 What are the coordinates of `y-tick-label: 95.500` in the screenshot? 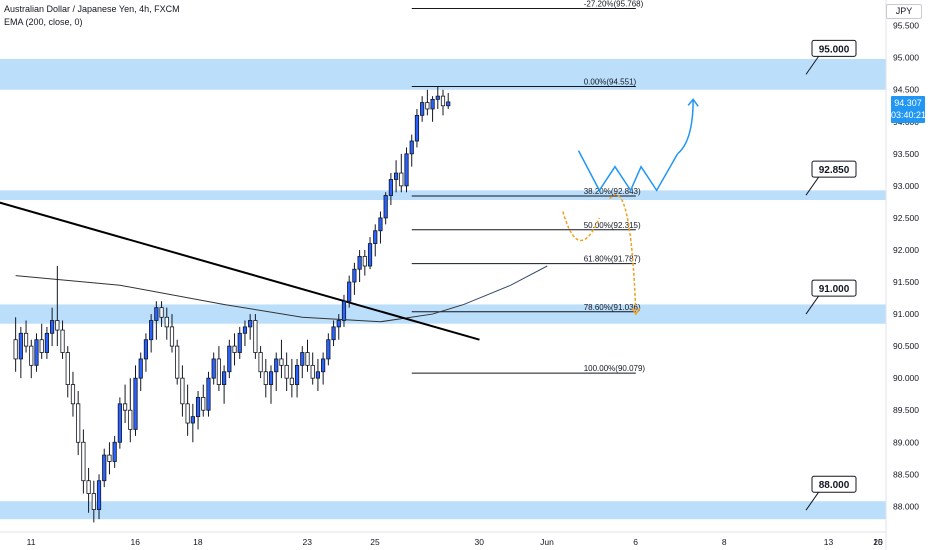 It's located at (906, 26).